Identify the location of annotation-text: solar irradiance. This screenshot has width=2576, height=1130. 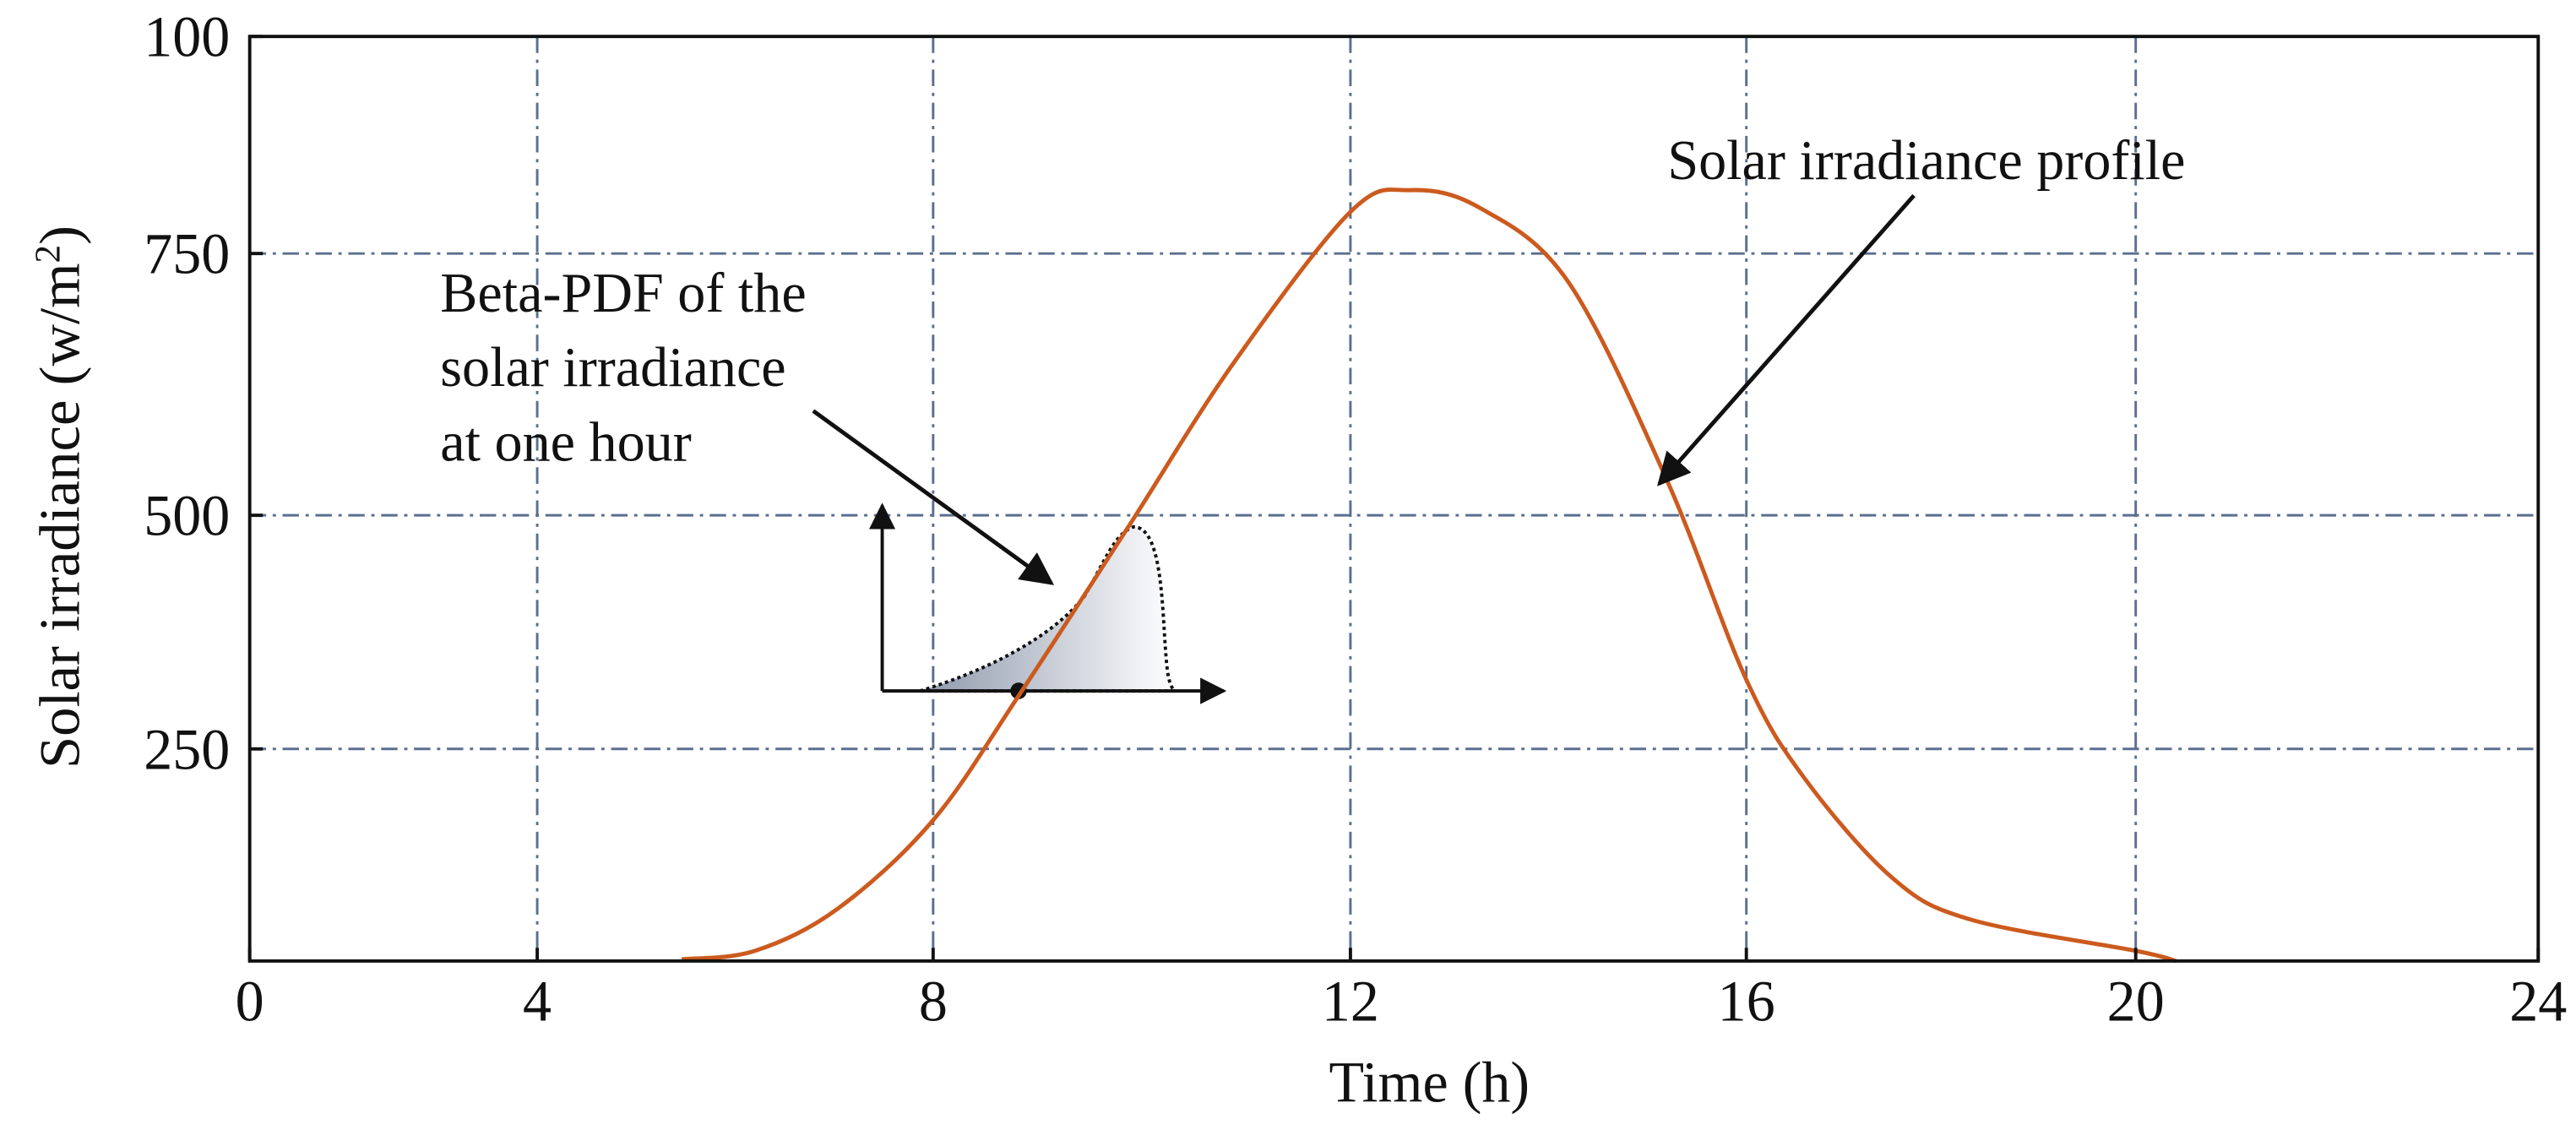
(612, 368).